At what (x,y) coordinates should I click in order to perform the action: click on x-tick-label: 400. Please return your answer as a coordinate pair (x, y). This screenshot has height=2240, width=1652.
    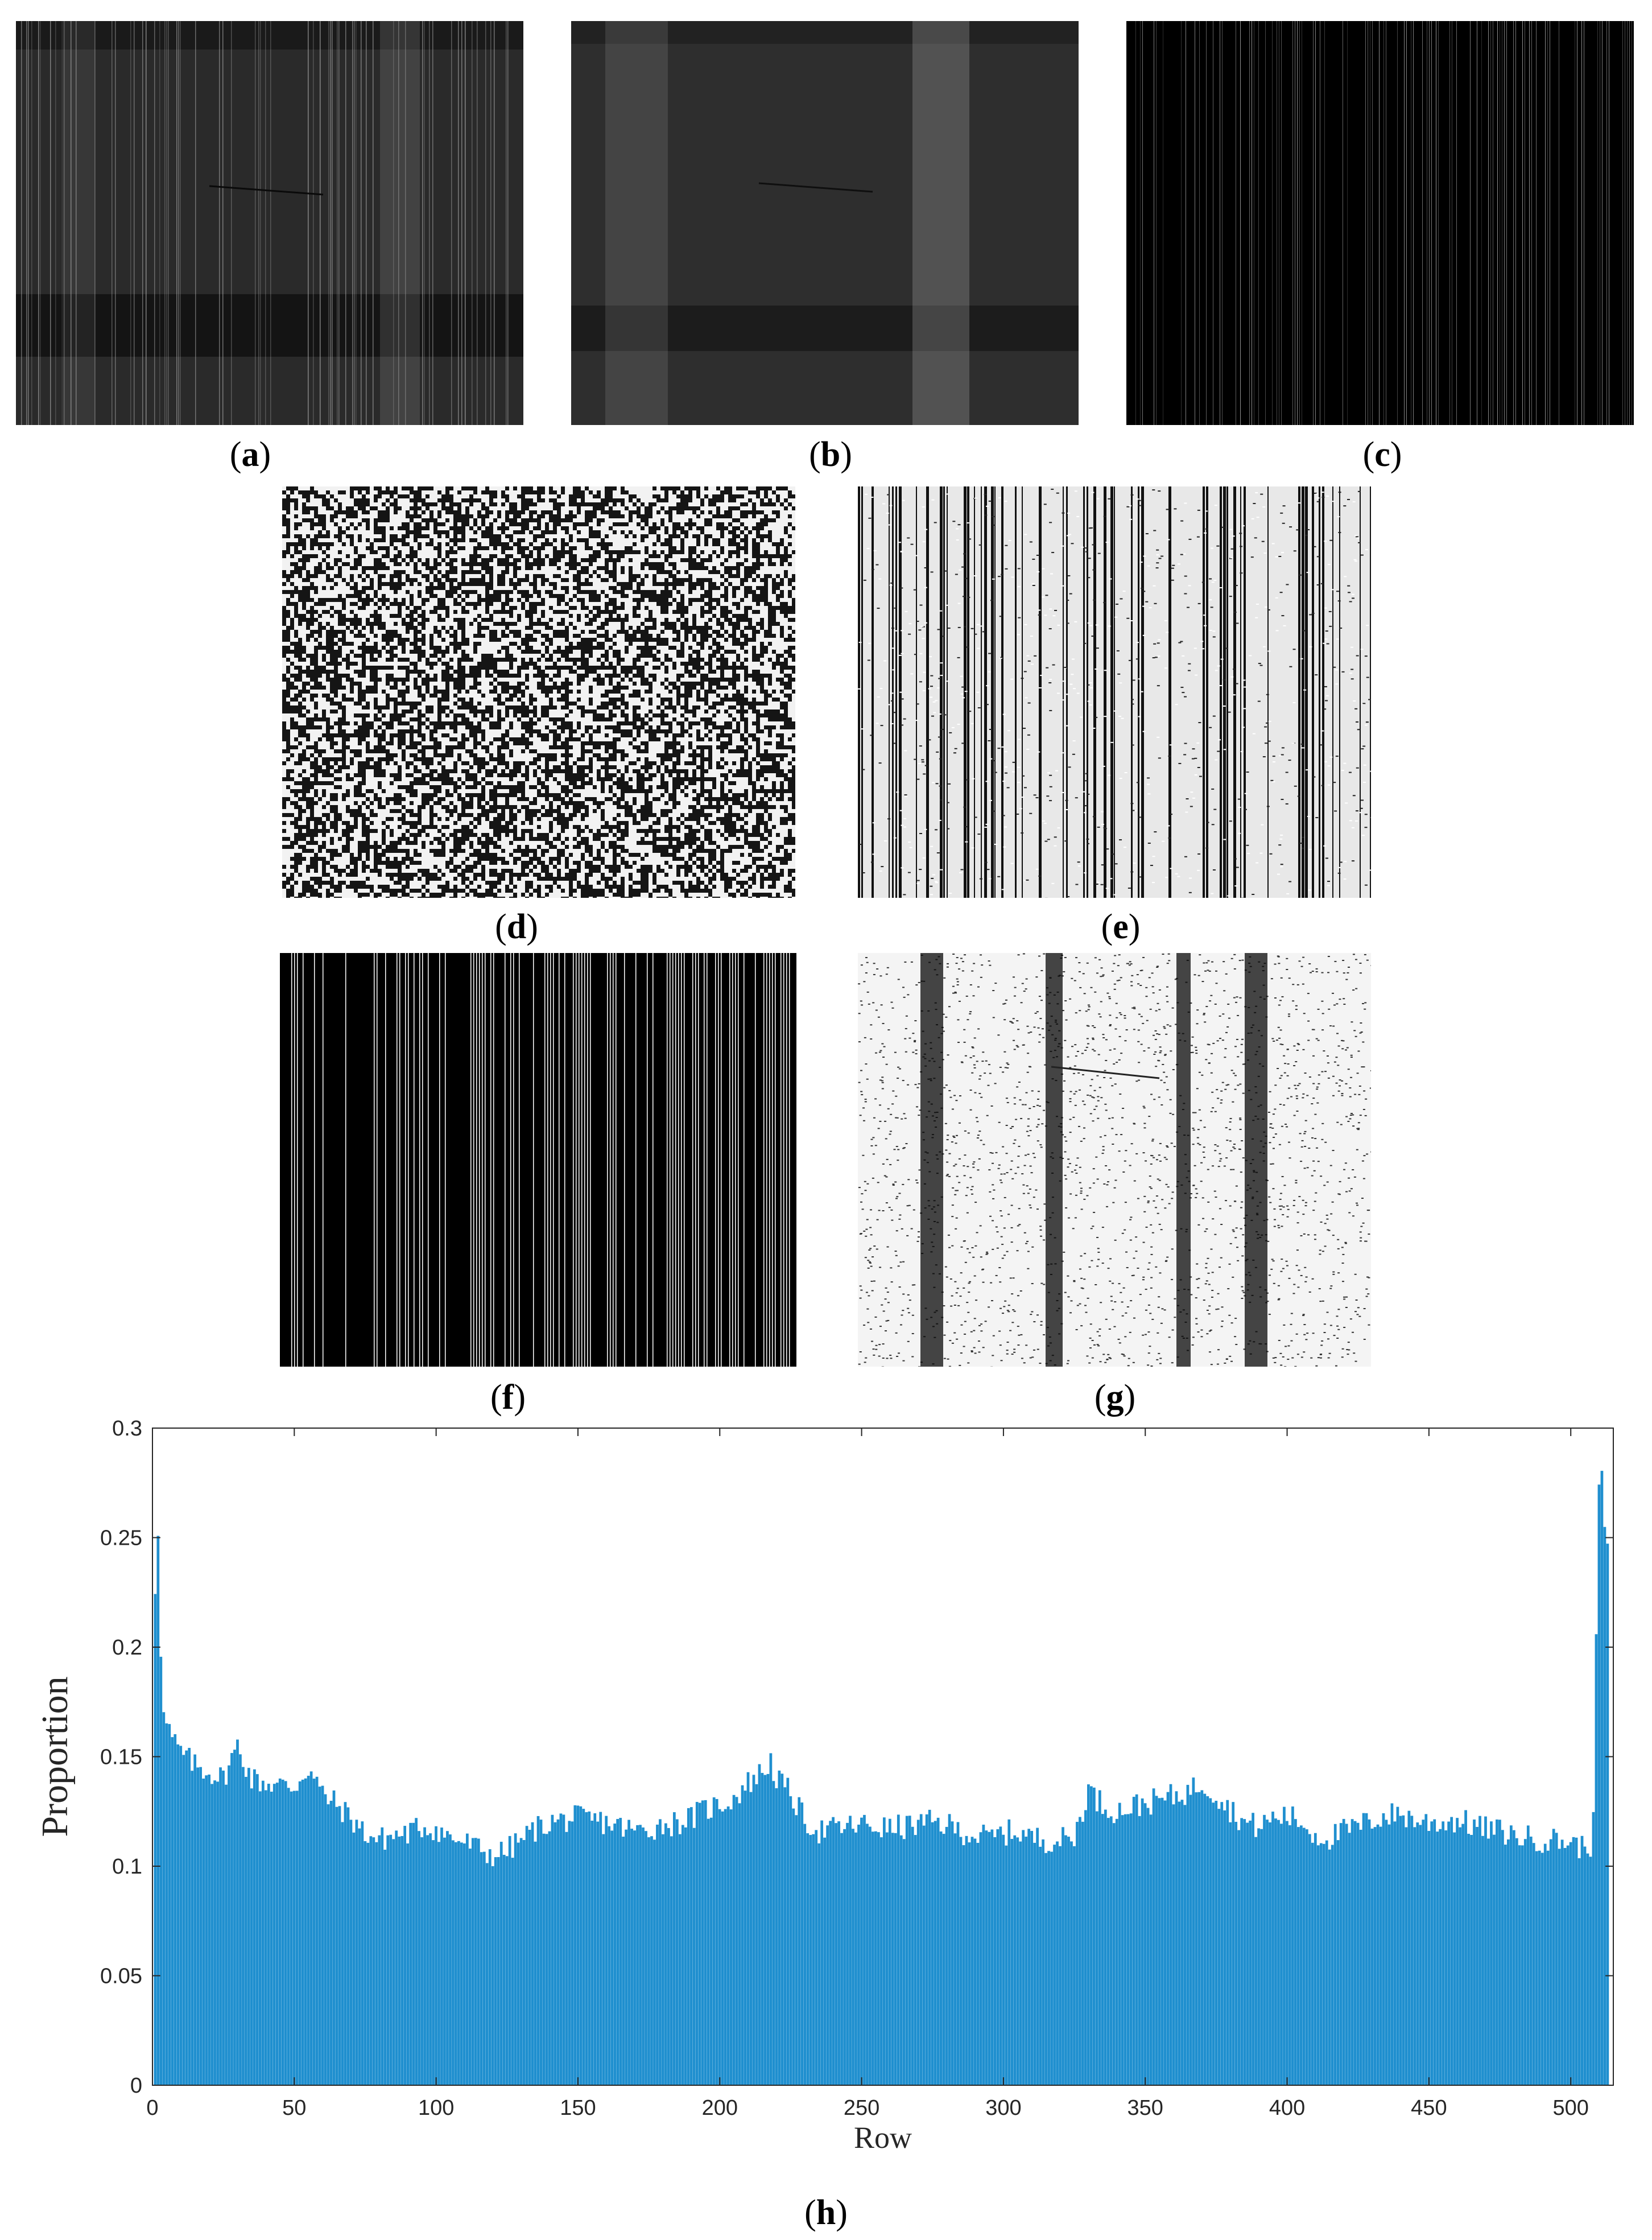
    Looking at the image, I should click on (1287, 2108).